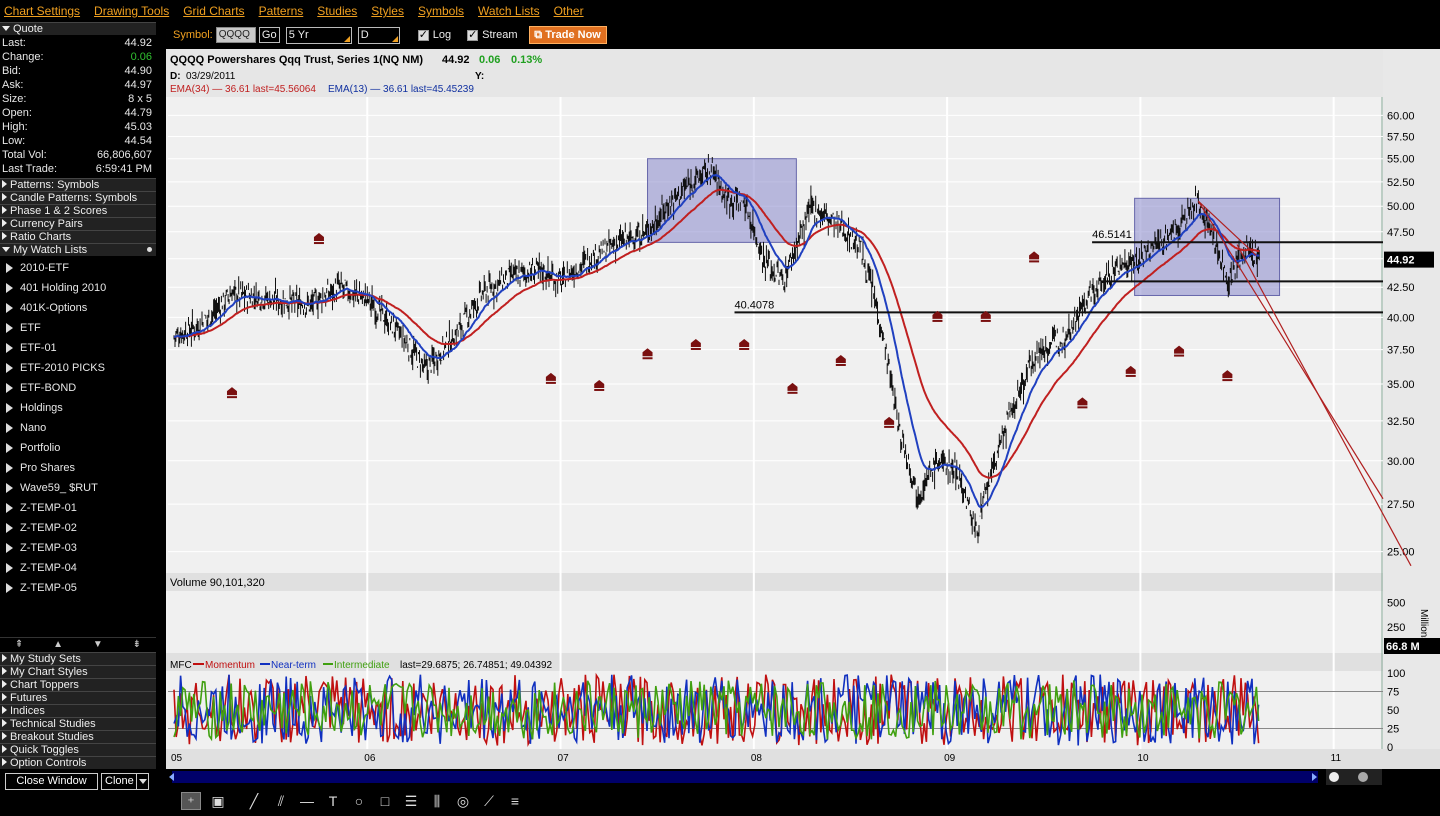 This screenshot has width=1440, height=816. Describe the element at coordinates (385, 801) in the screenshot. I see `rectangle-tool-icon: □` at that location.